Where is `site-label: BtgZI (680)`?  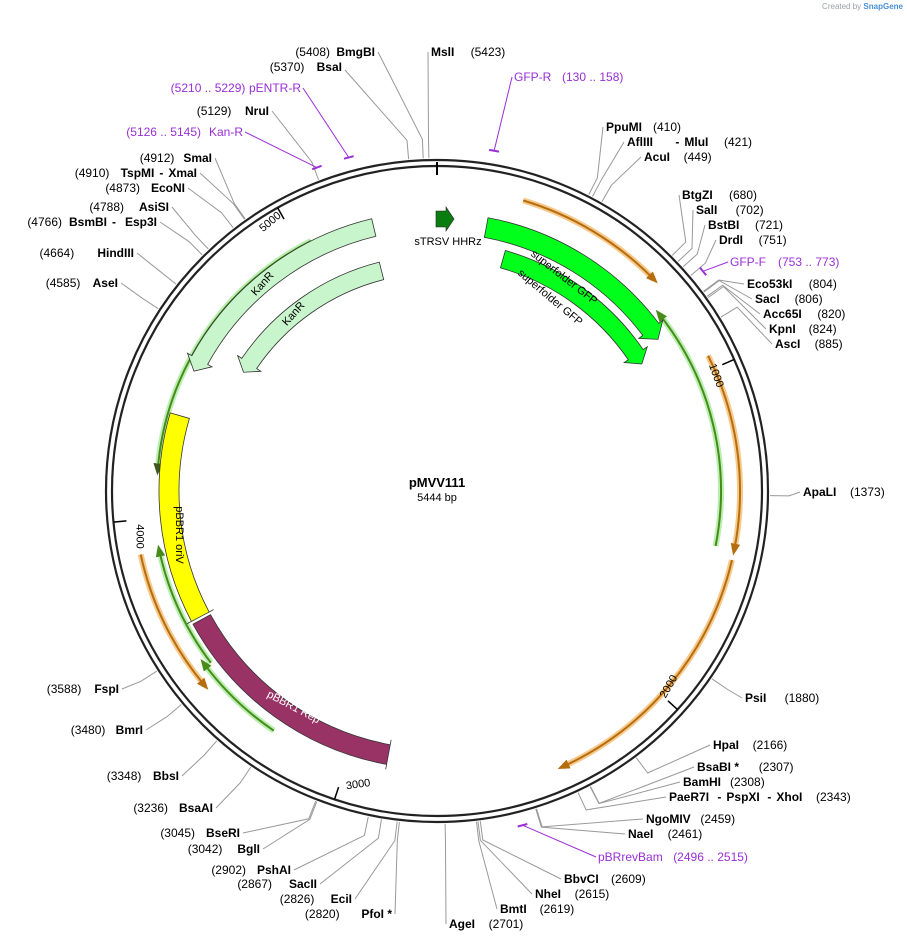
site-label: BtgZI (680) is located at coordinates (719, 195).